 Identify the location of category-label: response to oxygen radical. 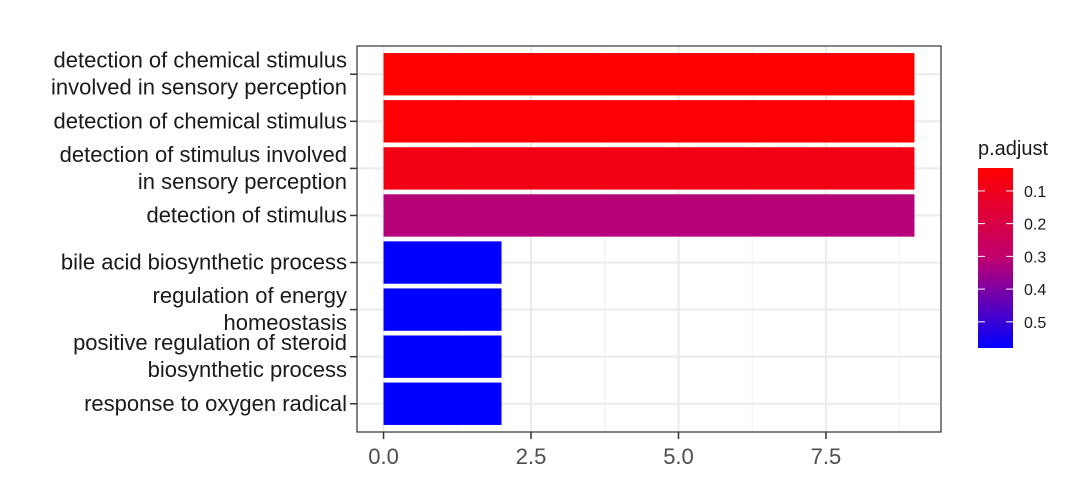
(215, 403).